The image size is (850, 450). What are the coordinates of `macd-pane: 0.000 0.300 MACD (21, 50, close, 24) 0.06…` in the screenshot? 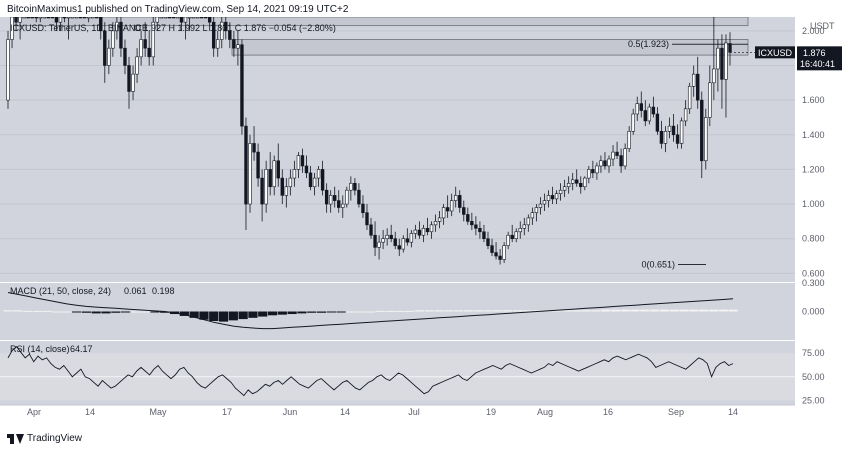 It's located at (412, 309).